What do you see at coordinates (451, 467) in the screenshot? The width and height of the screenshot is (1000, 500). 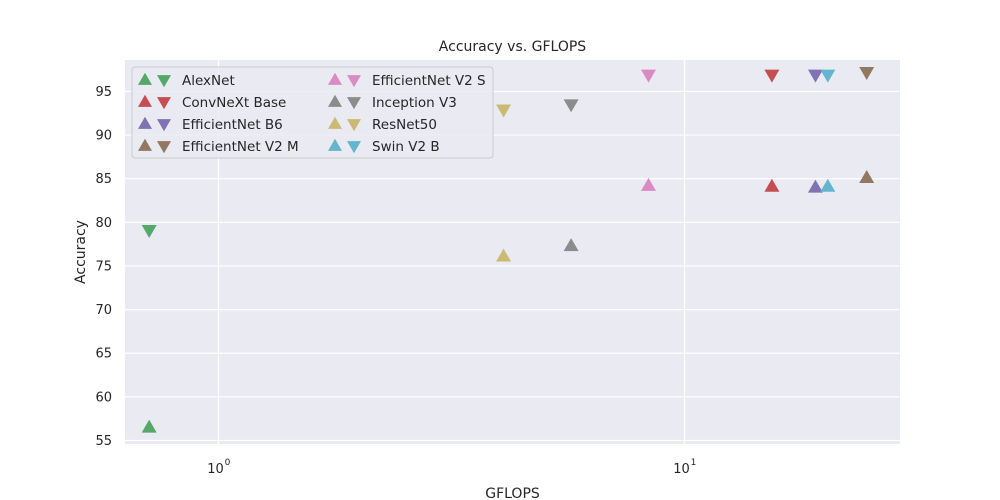 I see `x-axis-ticks: 10 0 10 1` at bounding box center [451, 467].